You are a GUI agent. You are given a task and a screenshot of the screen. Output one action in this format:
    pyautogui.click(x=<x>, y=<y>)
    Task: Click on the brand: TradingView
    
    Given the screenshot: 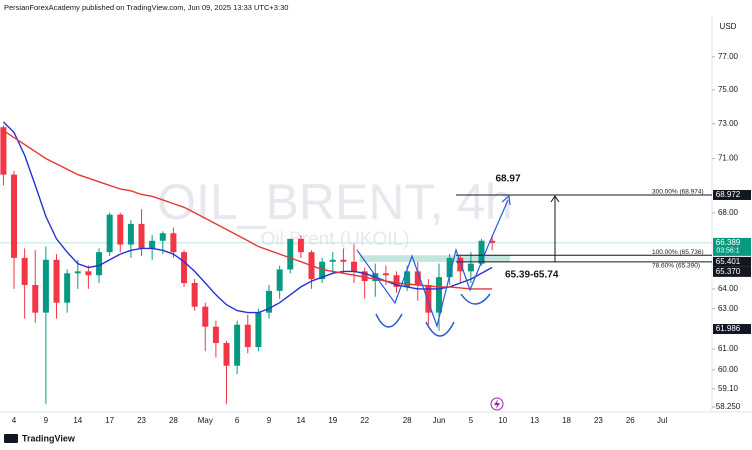 What is the action you would take?
    pyautogui.click(x=49, y=438)
    